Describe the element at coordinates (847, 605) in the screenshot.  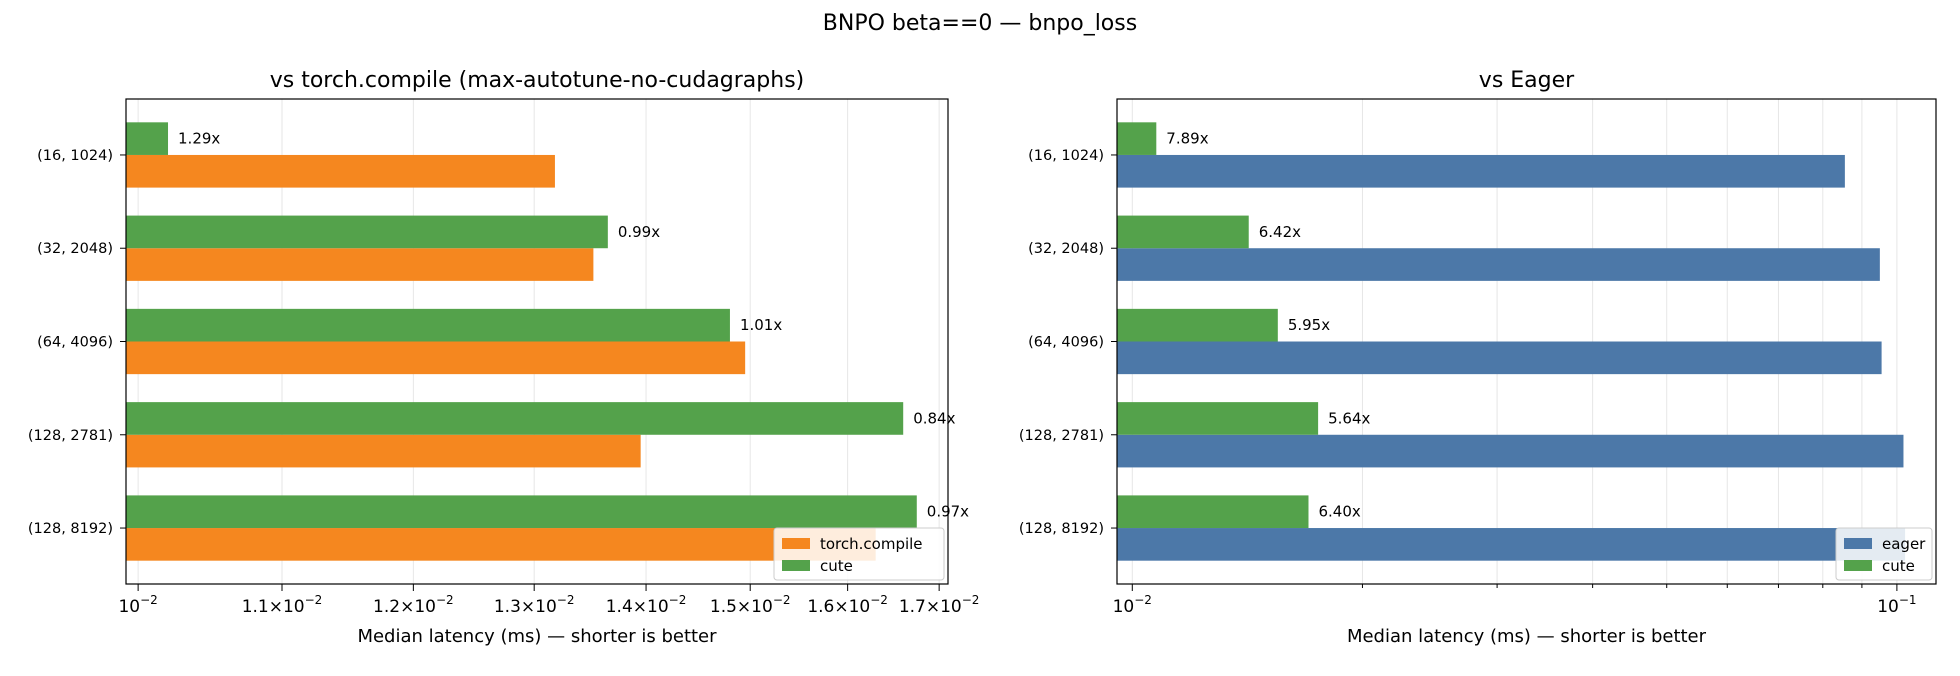
I see `x-tick-label: 1.6×10⁻²` at that location.